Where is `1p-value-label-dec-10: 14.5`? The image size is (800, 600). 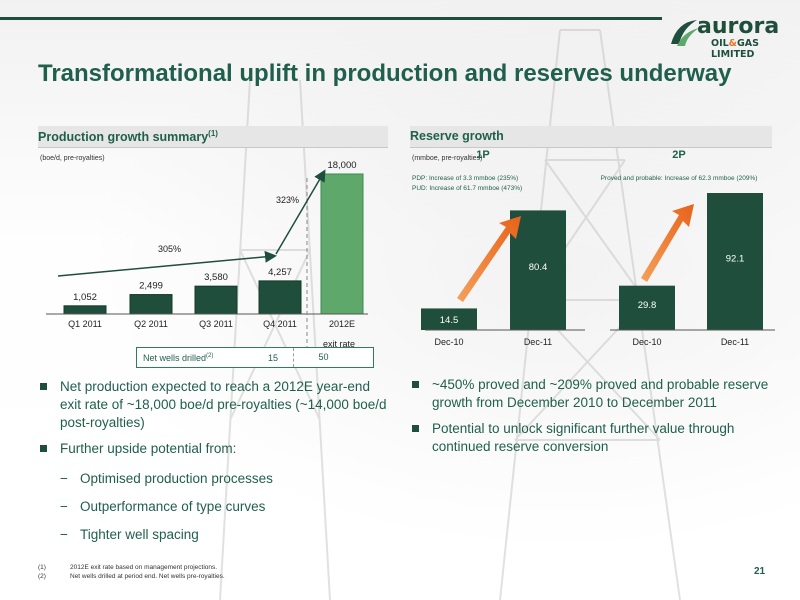 1p-value-label-dec-10: 14.5 is located at coordinates (449, 320).